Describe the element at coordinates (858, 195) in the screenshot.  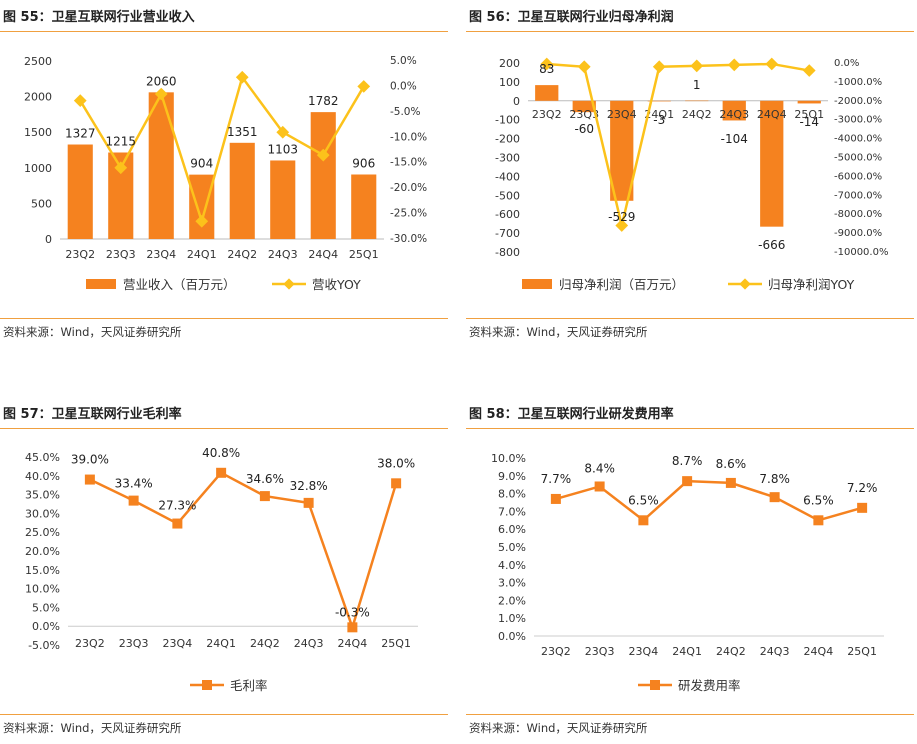
I see `y-tick-label-right: -7000.0%` at that location.